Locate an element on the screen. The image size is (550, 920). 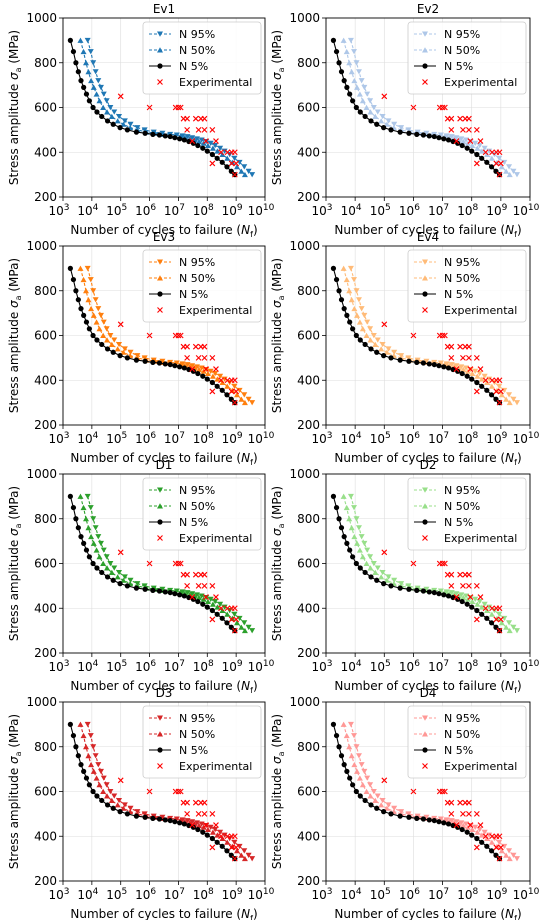
legend-label: N 5% is located at coordinates (193, 66).